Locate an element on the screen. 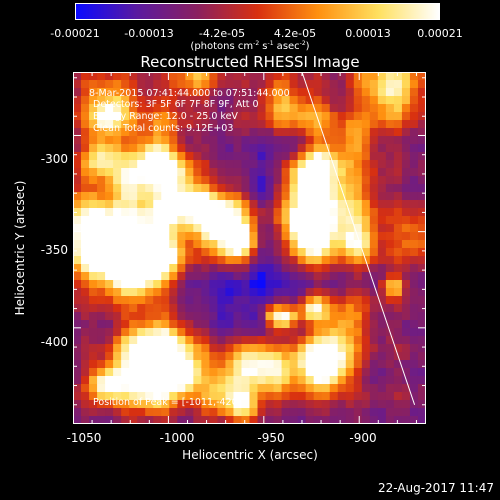 This screenshot has width=500, height=500. x-tick-label: -950 is located at coordinates (271, 438).